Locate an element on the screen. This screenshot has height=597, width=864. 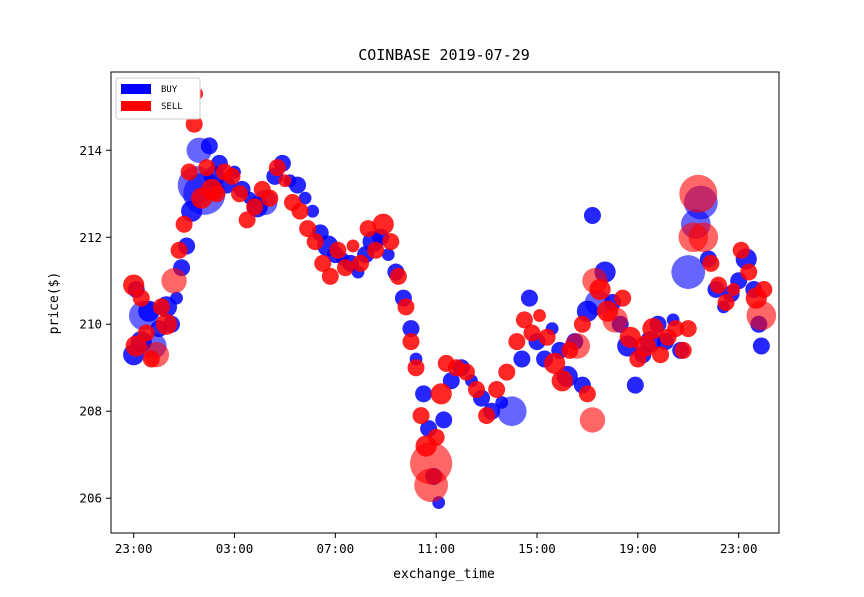
chart-title: COINBASE 2019-07-29 is located at coordinates (444, 55).